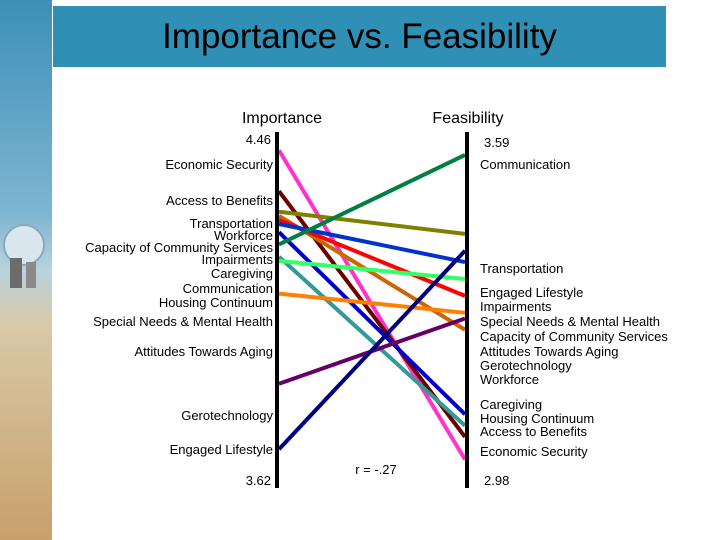  Describe the element at coordinates (509, 379) in the screenshot. I see `right-label-workforce: Workforce` at that location.